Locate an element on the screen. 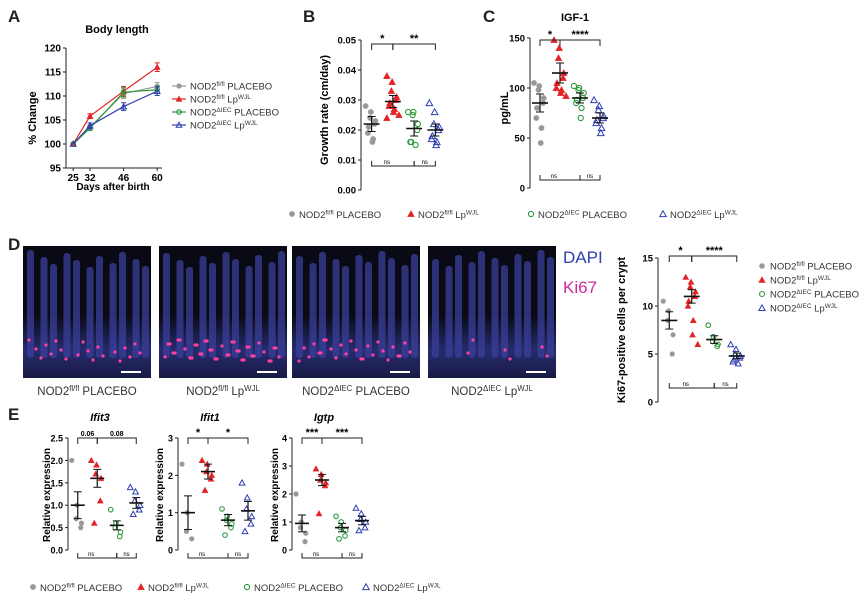 Image resolution: width=865 pixels, height=605 pixels. chart-e1-title: Ifit3 is located at coordinates (100, 418).